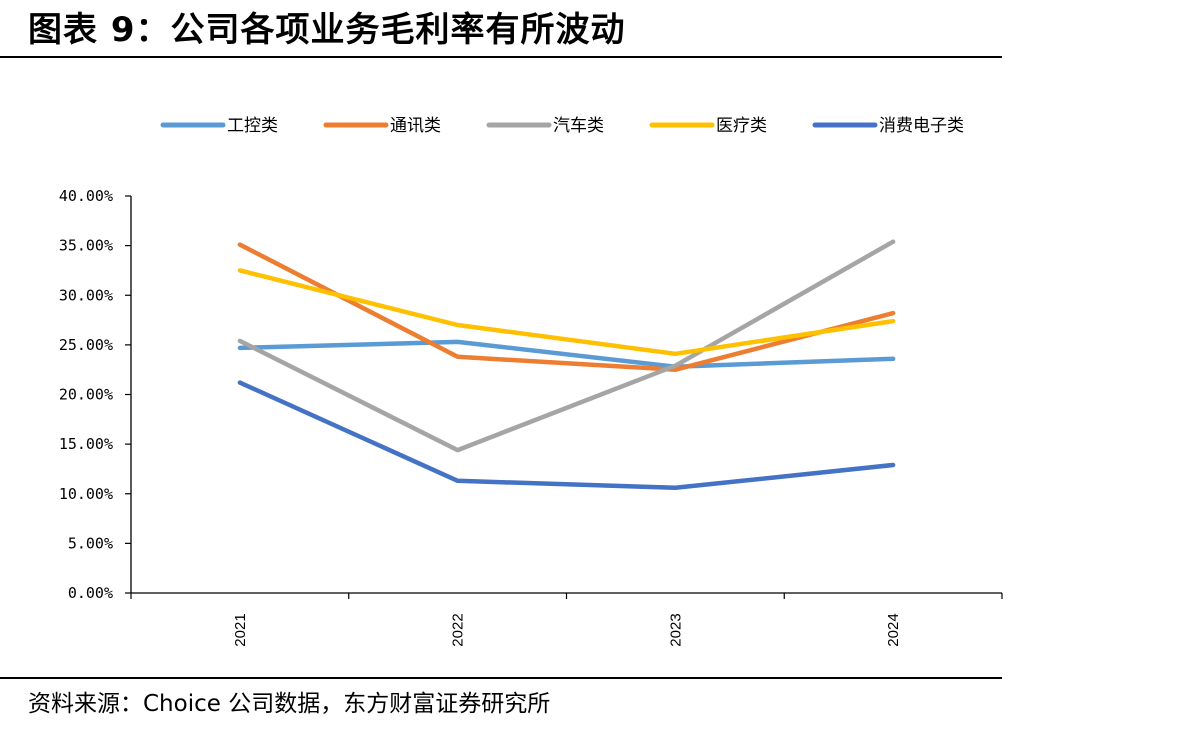 This screenshot has width=1193, height=731. Describe the element at coordinates (86, 345) in the screenshot. I see `y-tick-label: 25.00%` at that location.